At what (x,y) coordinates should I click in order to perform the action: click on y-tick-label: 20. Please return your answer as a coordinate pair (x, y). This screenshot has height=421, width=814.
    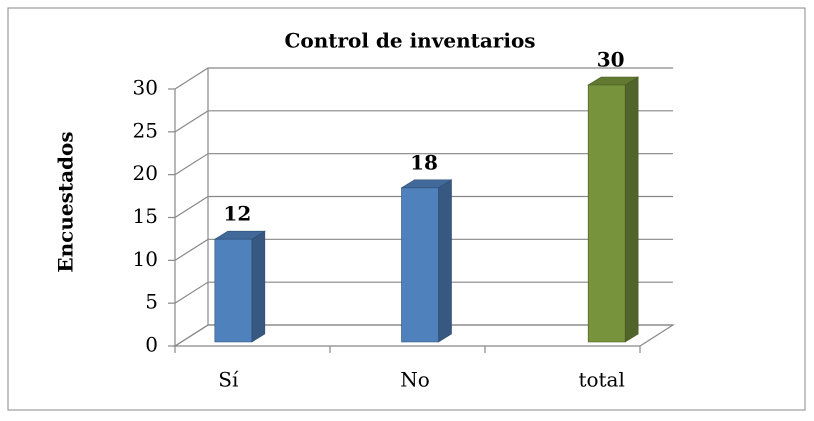
    Looking at the image, I should click on (145, 173).